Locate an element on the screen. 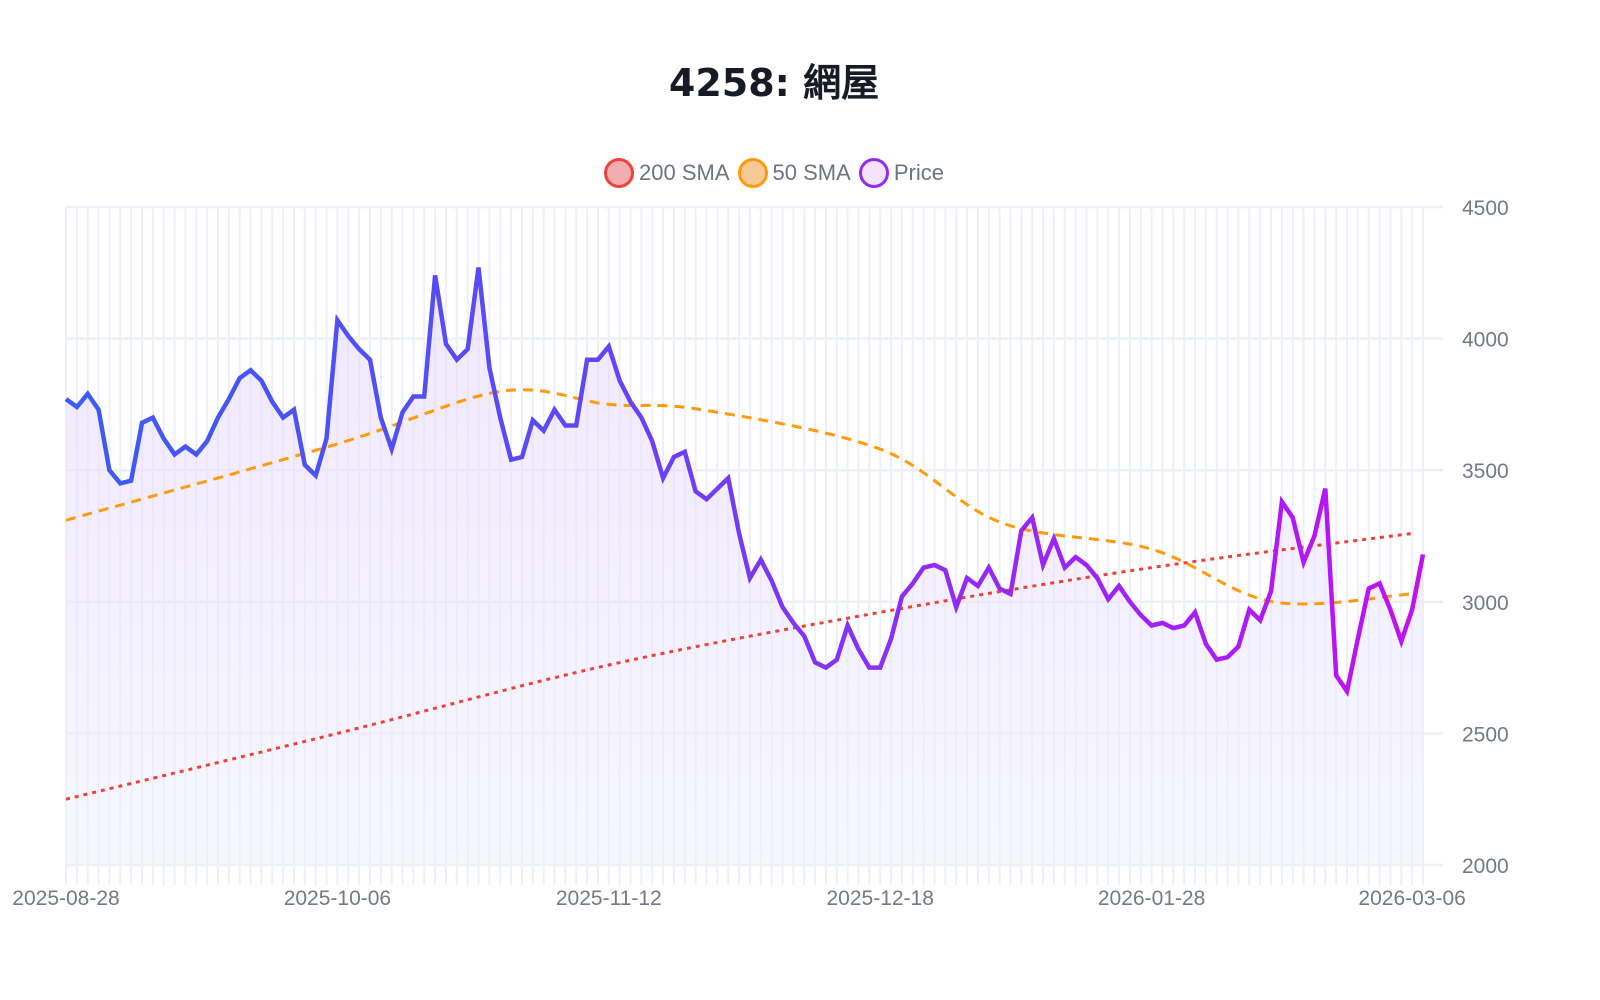  legend: 200 SMA 50 SMA Price is located at coordinates (774, 173).